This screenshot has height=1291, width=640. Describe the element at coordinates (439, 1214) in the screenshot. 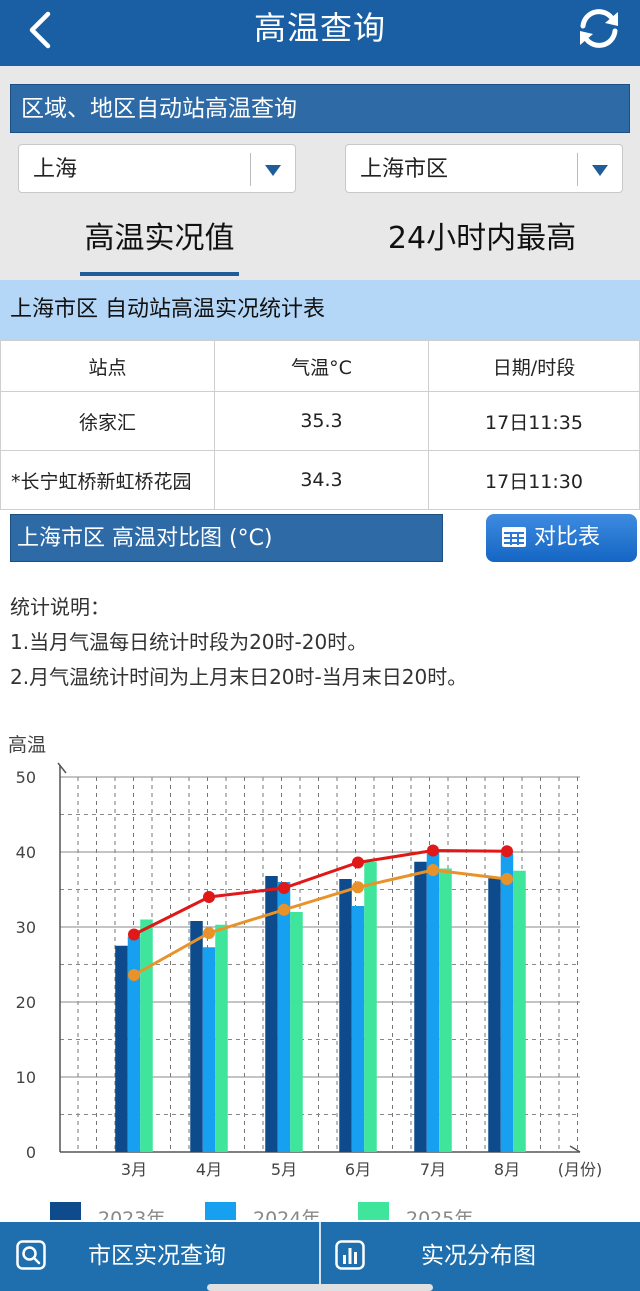

I see `legend-label: 2025年` at that location.